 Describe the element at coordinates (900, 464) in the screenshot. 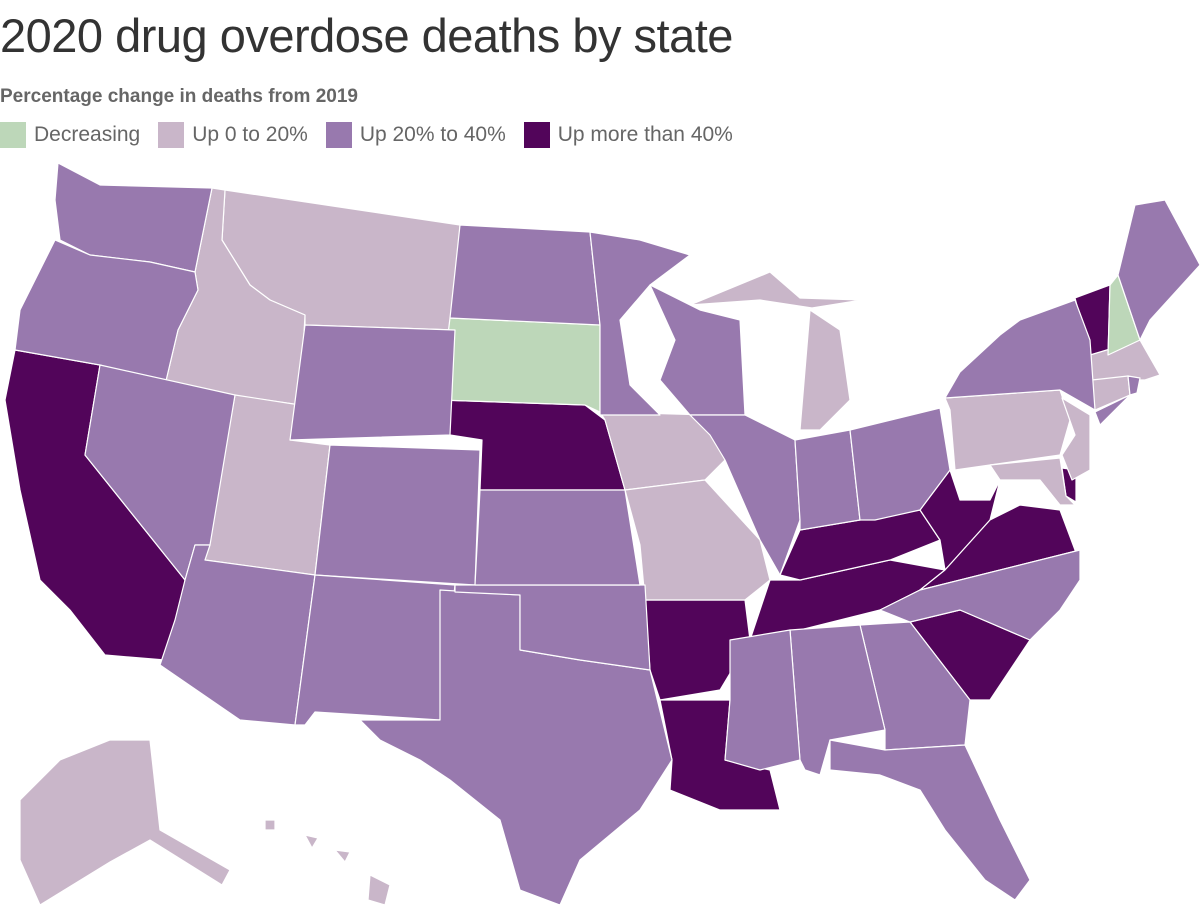

I see `state-oh` at that location.